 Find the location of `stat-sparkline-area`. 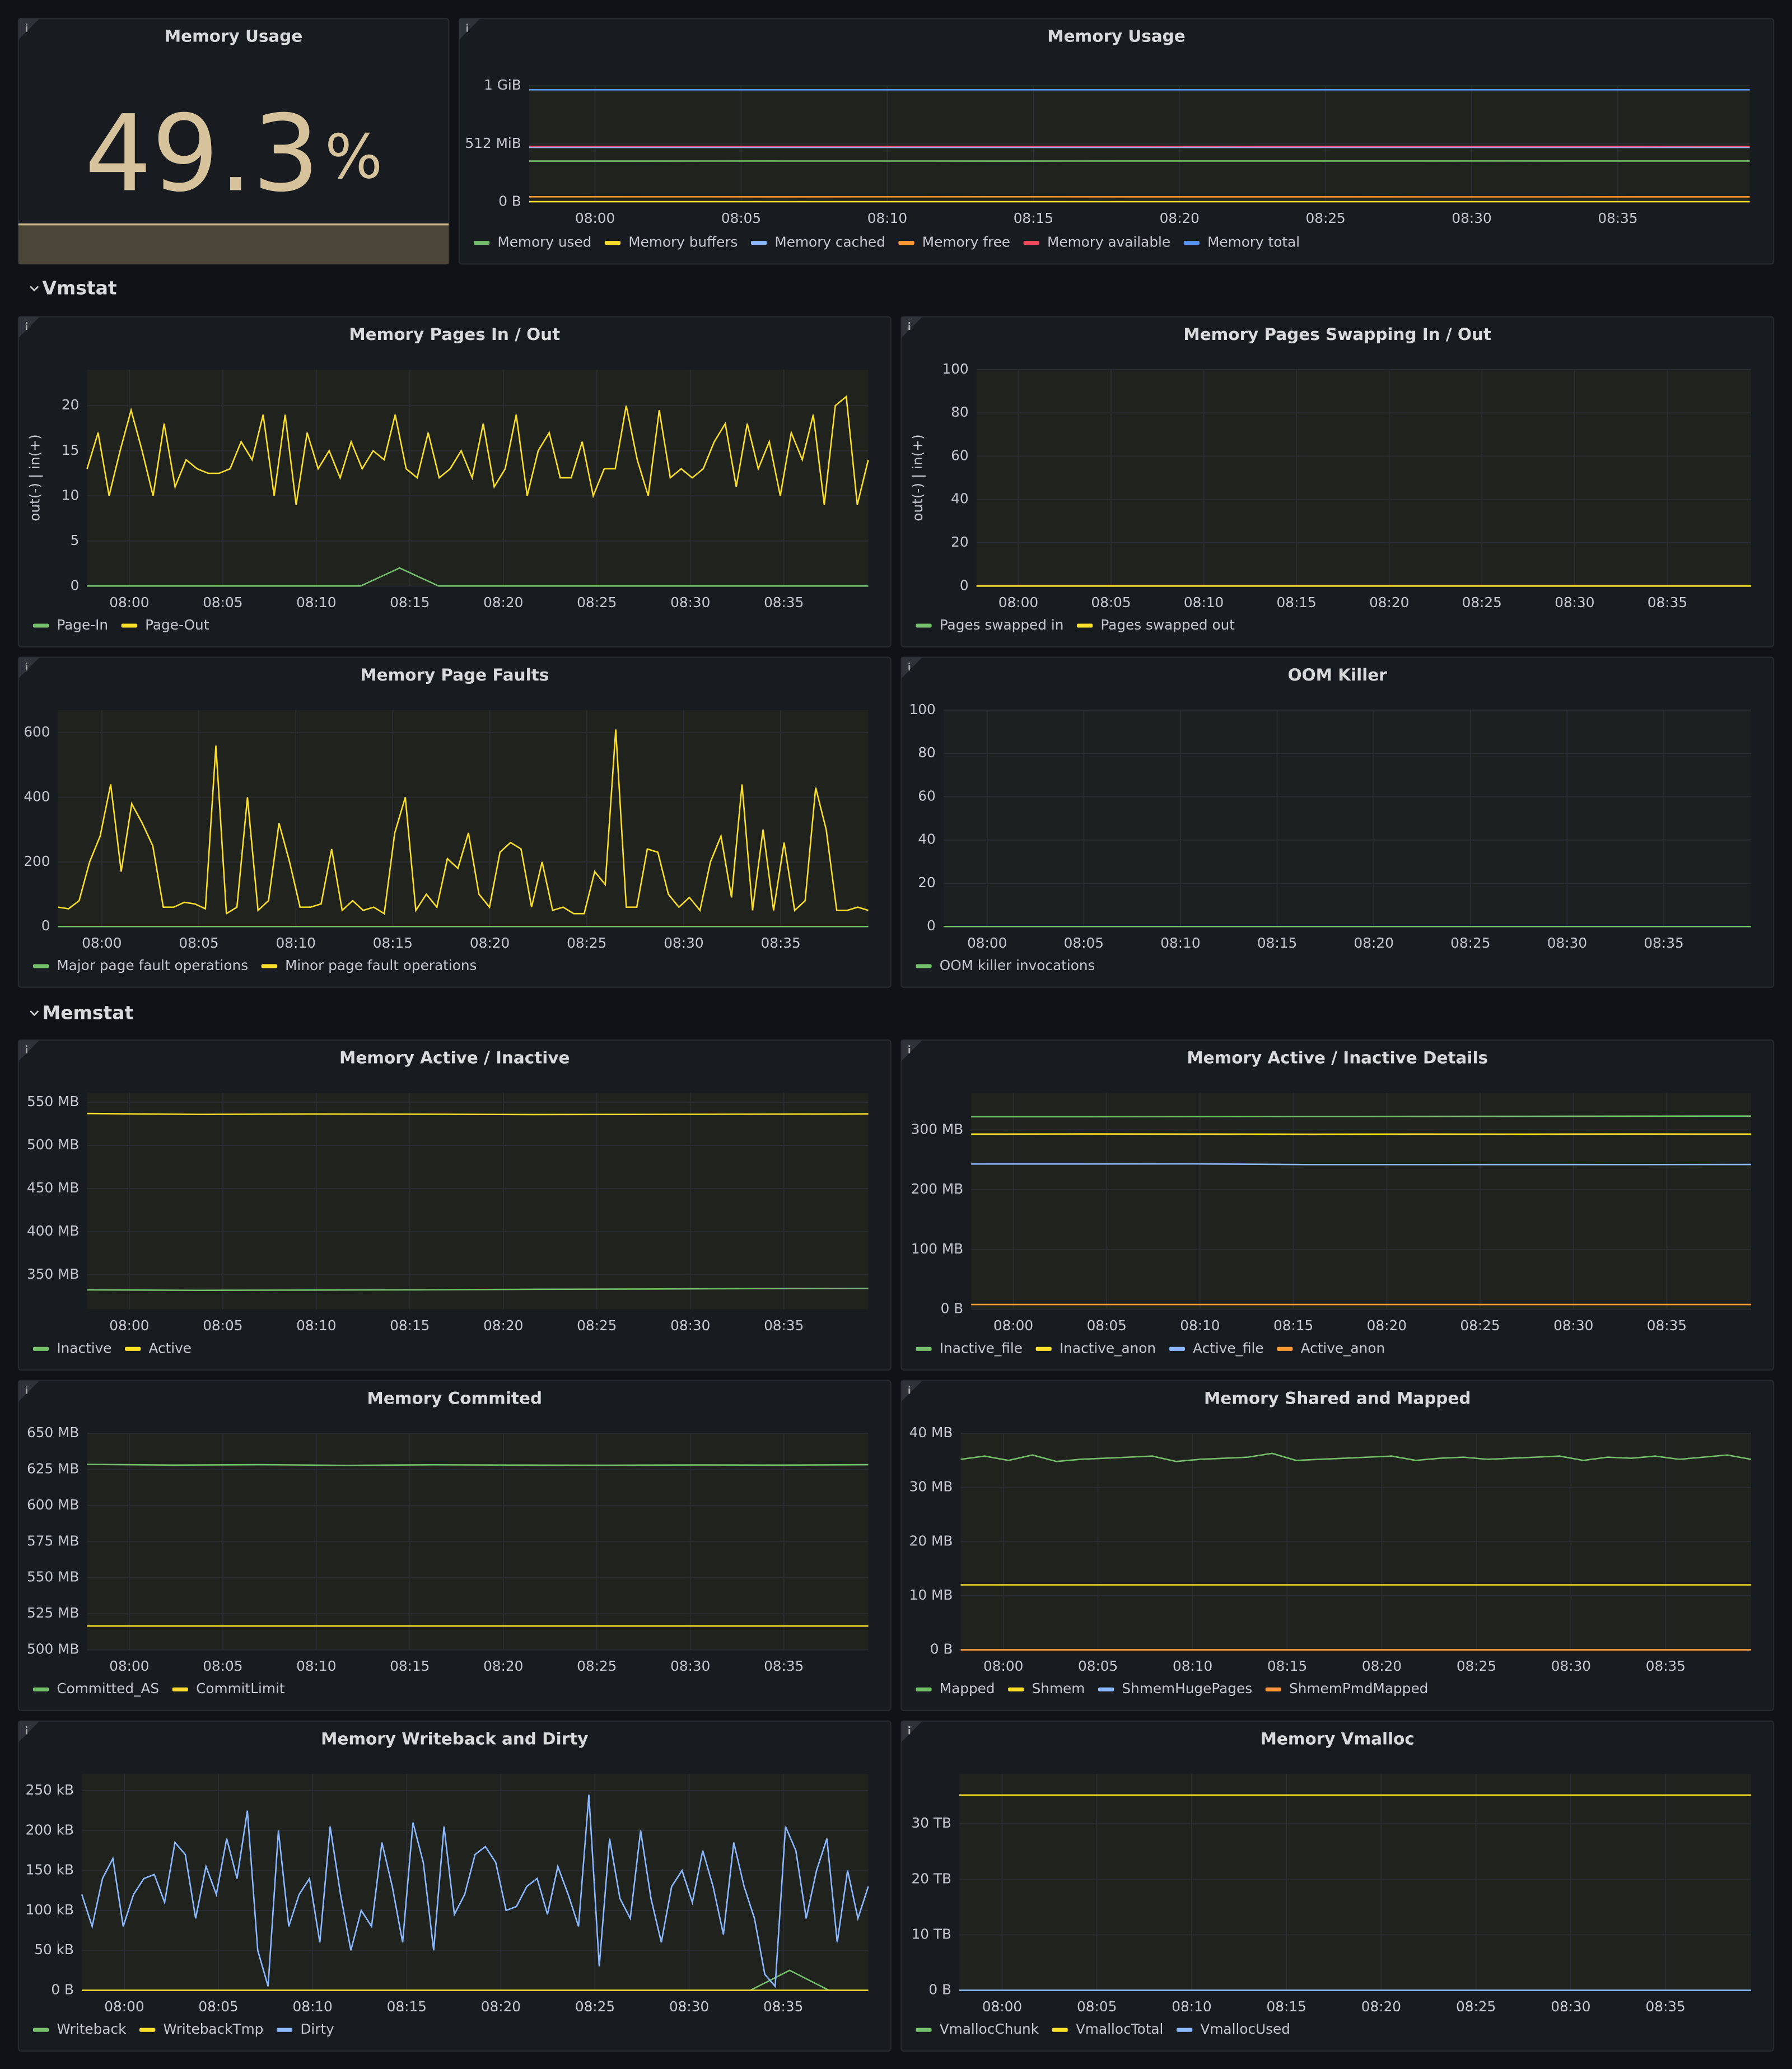

stat-sparkline-area is located at coordinates (234, 244).